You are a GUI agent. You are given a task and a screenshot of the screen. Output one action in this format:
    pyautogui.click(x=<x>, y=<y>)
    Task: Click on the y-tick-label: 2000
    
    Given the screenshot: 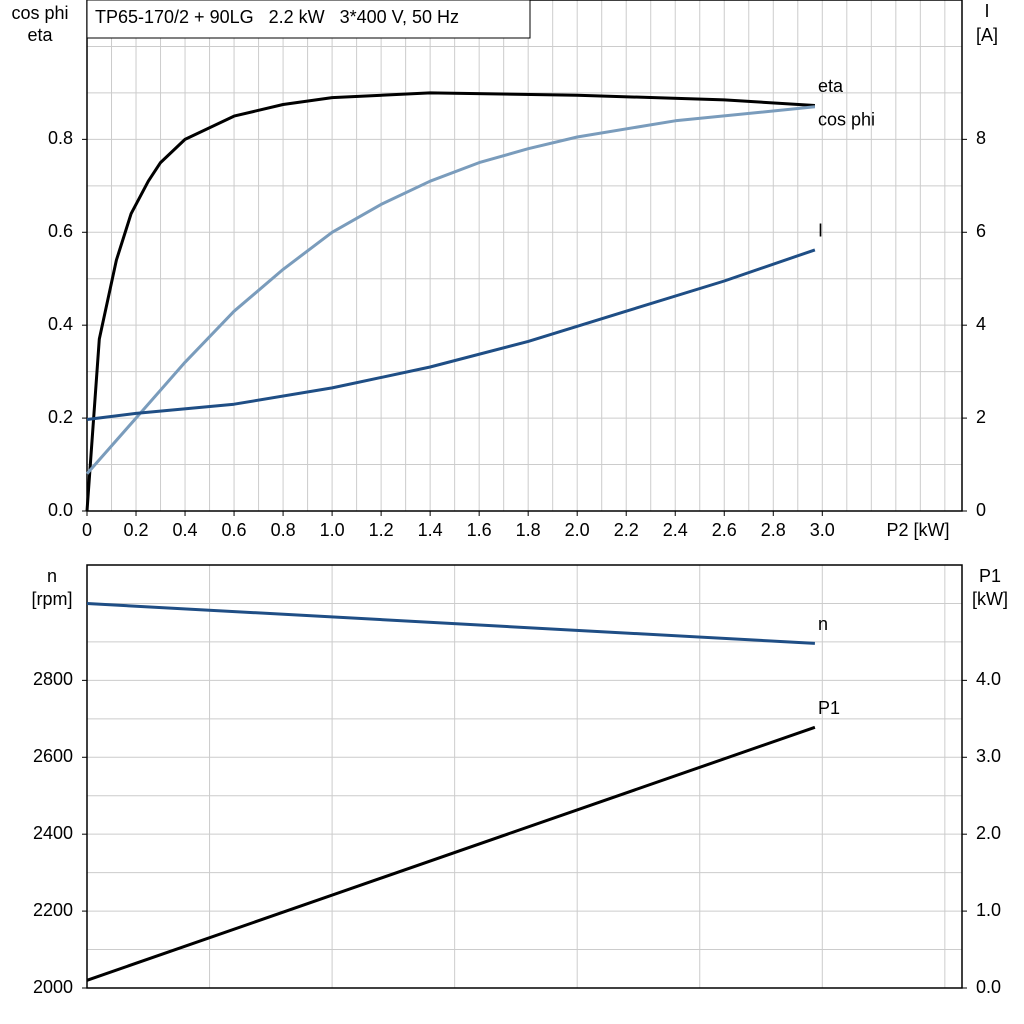 What is the action you would take?
    pyautogui.click(x=53, y=987)
    